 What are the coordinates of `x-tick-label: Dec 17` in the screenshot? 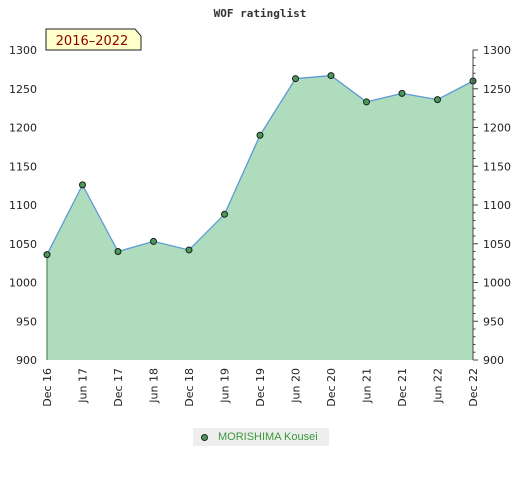 It's located at (118, 387).